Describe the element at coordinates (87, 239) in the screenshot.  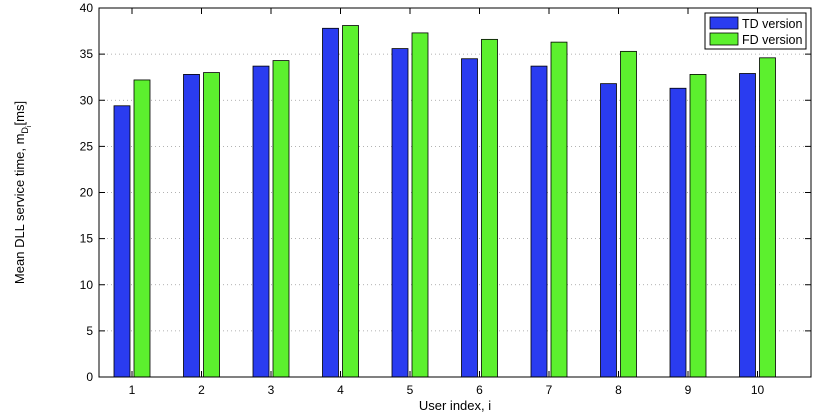
I see `y-tick-label: 15` at that location.